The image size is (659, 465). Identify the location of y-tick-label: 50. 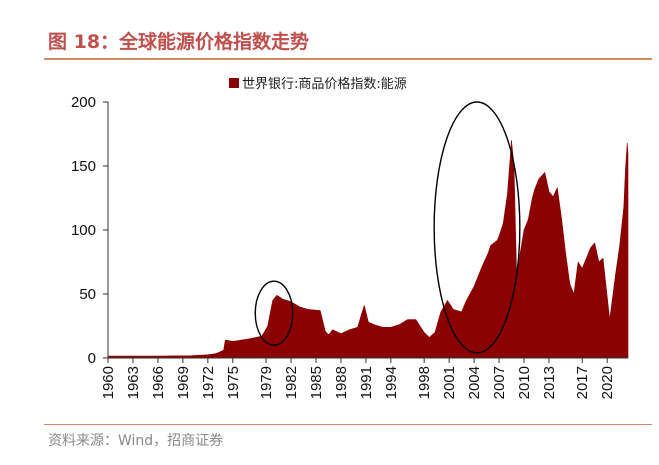
(87, 294).